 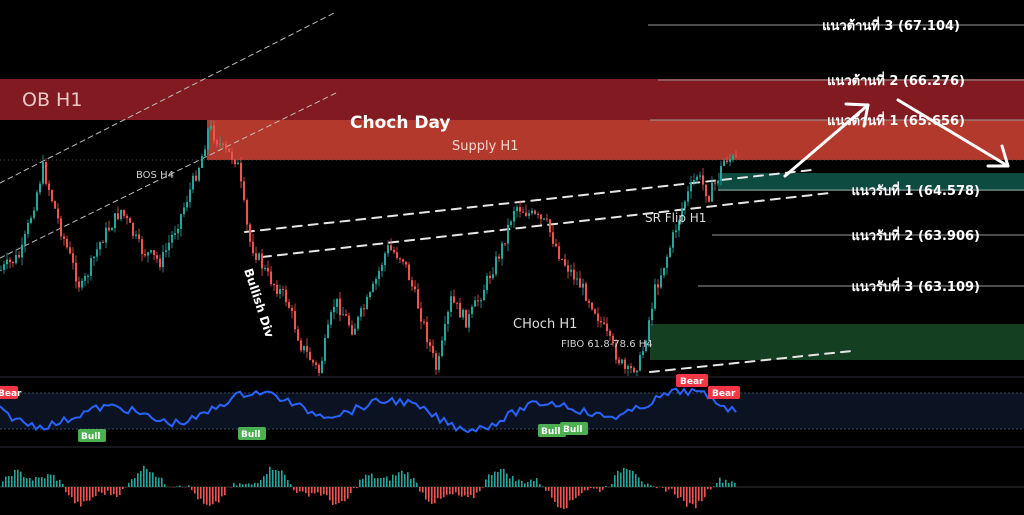 I want to click on svg-text: Bear, so click(x=11, y=394).